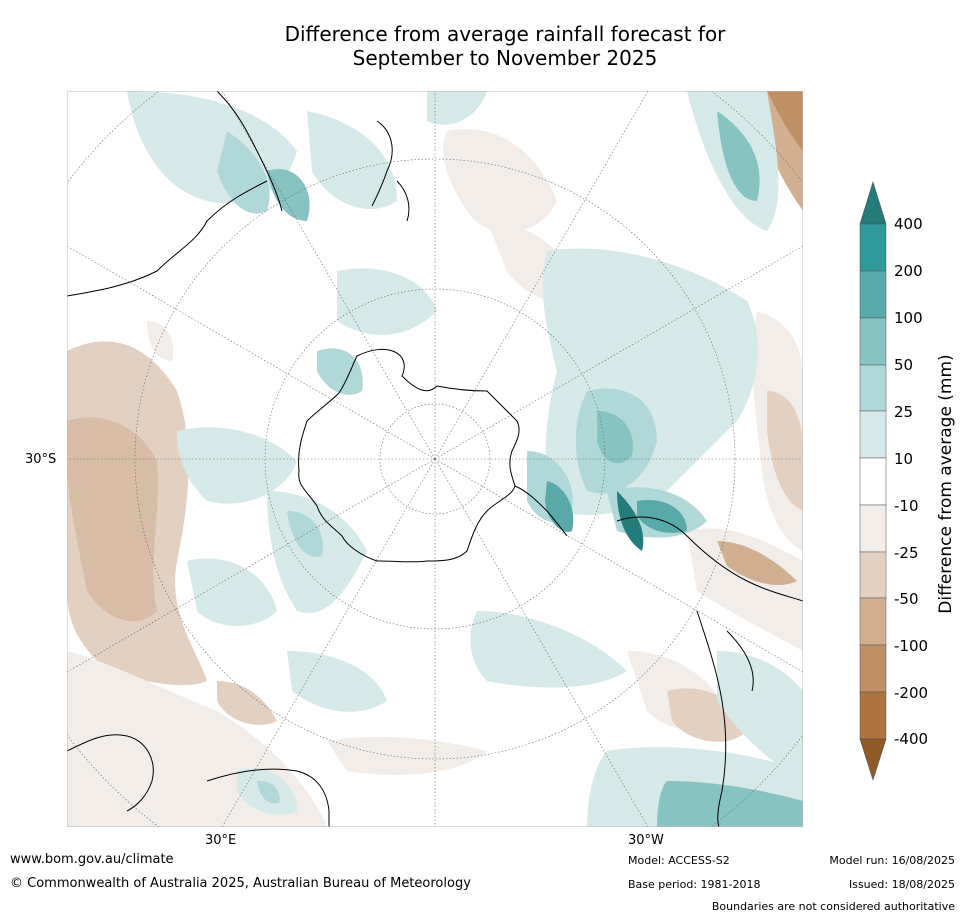 Image resolution: width=965 pixels, height=919 pixels. What do you see at coordinates (41, 459) in the screenshot?
I see `lat-label-30s: 30°S` at bounding box center [41, 459].